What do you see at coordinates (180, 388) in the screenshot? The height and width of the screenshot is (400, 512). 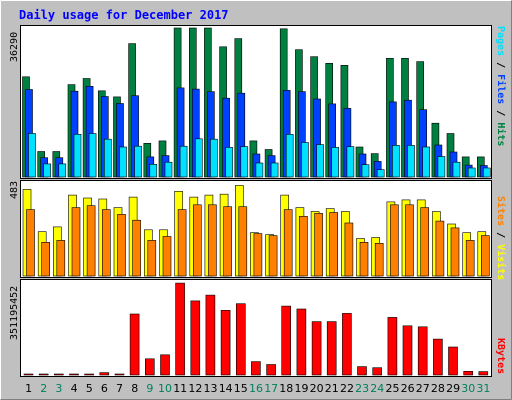 I see `day-label-11: 11` at bounding box center [180, 388].